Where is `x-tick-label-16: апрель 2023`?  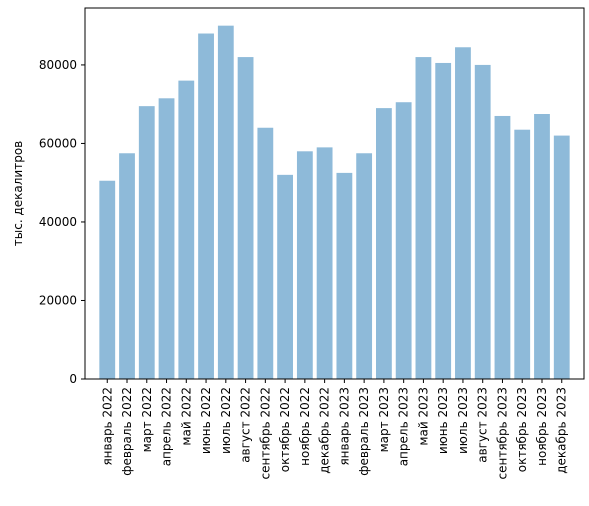
x-tick-label-16: апрель 2023 is located at coordinates (404, 426).